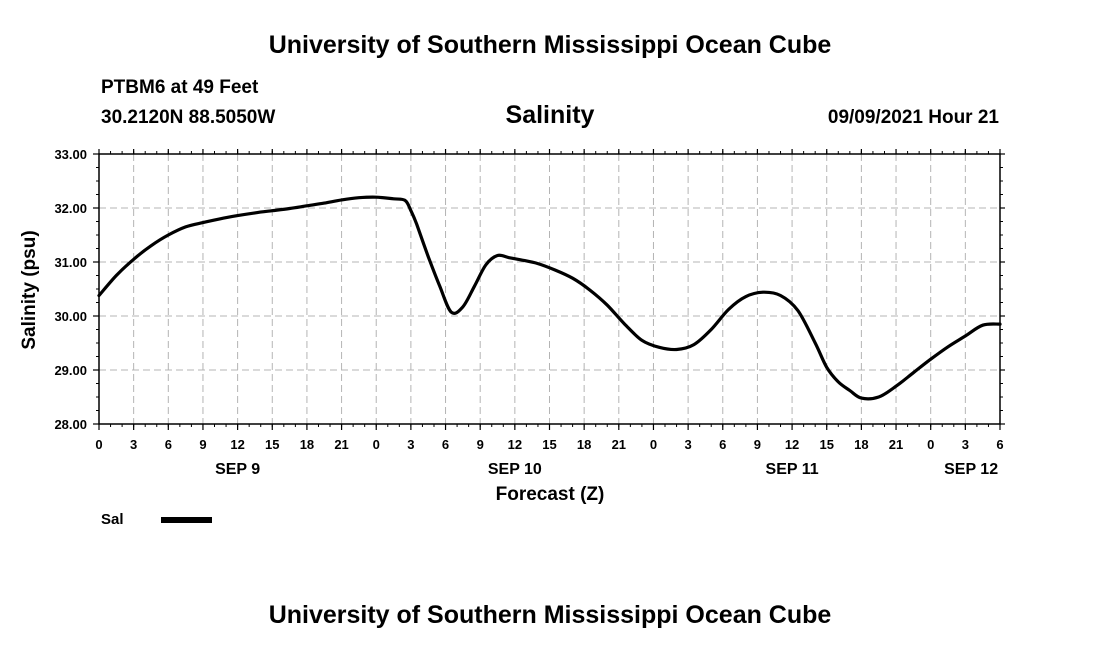 The height and width of the screenshot is (650, 1100). Describe the element at coordinates (29, 289) in the screenshot. I see `y-axis-label: Salinity (psu)` at that location.